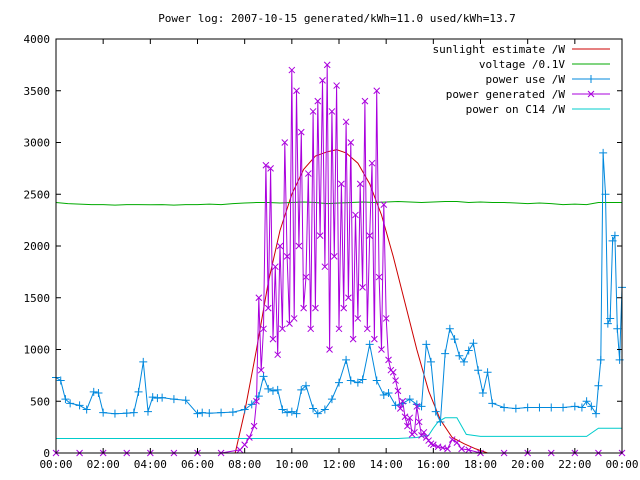  What do you see at coordinates (37, 298) in the screenshot?
I see `y-tick-label: 1500` at bounding box center [37, 298].